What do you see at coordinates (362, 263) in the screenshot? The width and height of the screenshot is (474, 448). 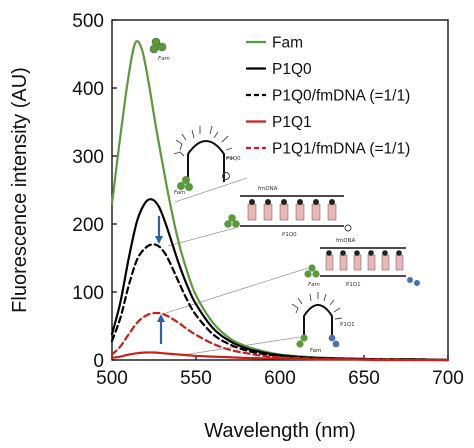 I see `p1q1-fmdna-duplex-structure-icon: fmDNA Fam P1Q1` at bounding box center [362, 263].